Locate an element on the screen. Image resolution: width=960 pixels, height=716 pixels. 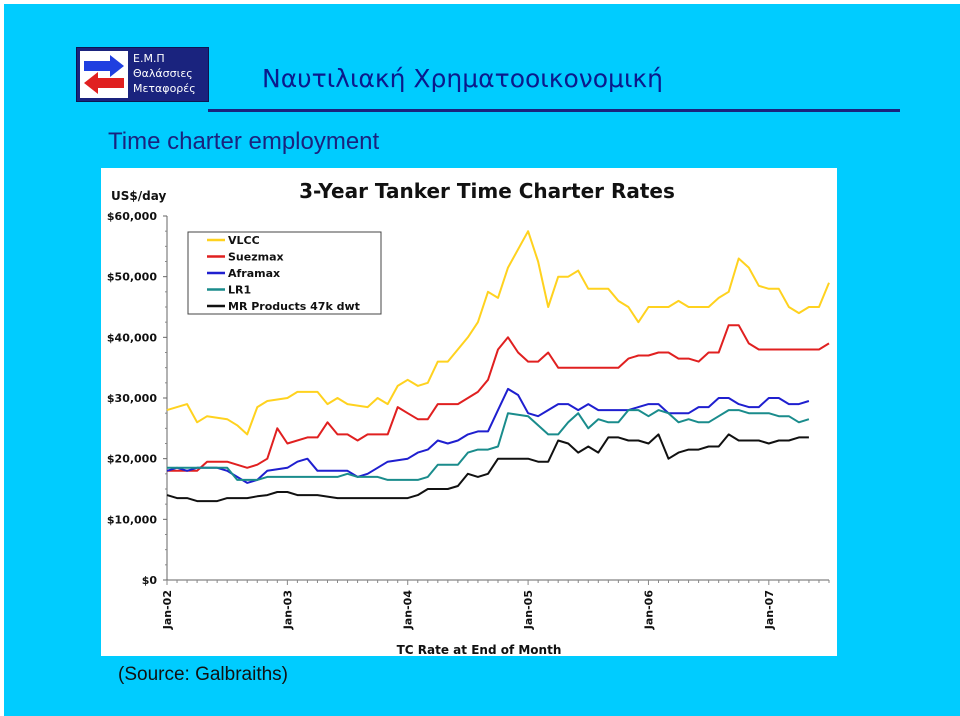
x-tick-label: Jan-02 is located at coordinates (167, 610).